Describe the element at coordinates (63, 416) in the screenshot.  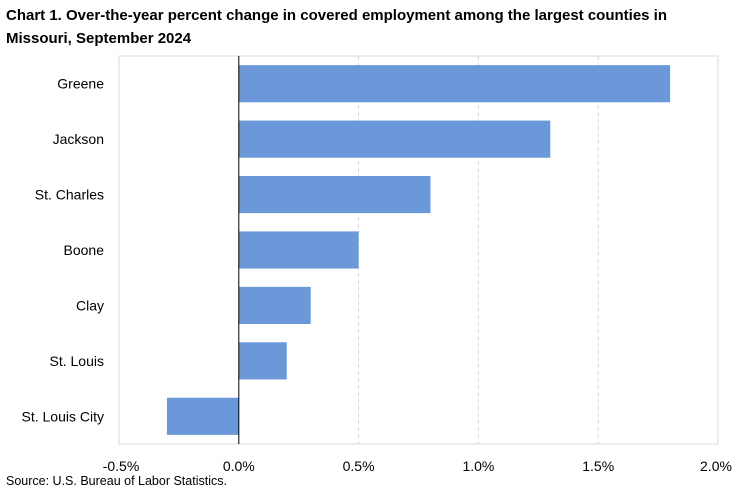
I see `category-label: St. Louis City` at that location.